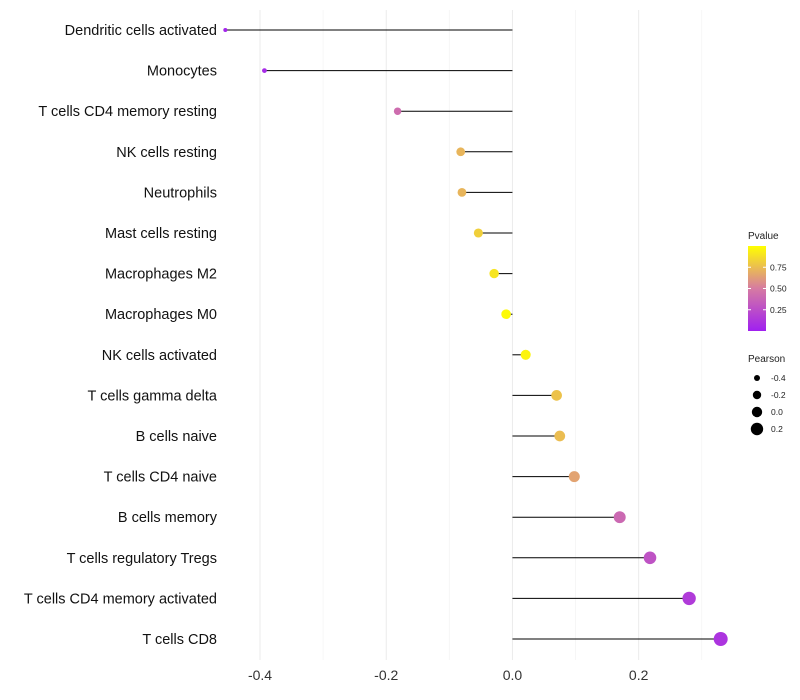  I want to click on x-tick-label: 0.0, so click(513, 675).